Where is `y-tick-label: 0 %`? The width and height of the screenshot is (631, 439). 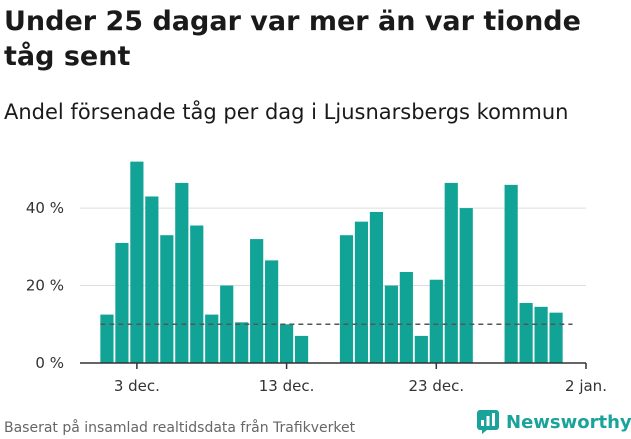 y-tick-label: 0 % is located at coordinates (49, 363).